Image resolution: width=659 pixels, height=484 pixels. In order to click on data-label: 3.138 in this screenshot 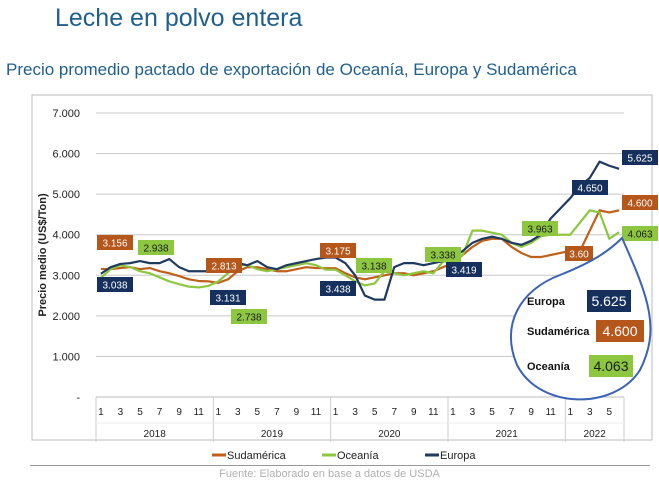, I will do `click(373, 267)`.